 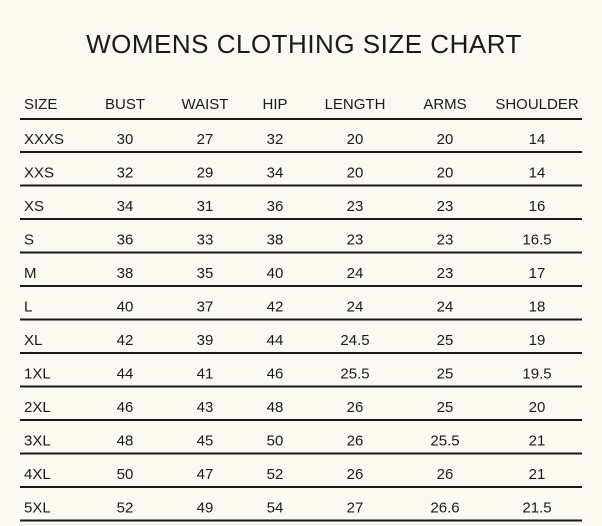 What do you see at coordinates (536, 373) in the screenshot?
I see `measurement: 19.5` at bounding box center [536, 373].